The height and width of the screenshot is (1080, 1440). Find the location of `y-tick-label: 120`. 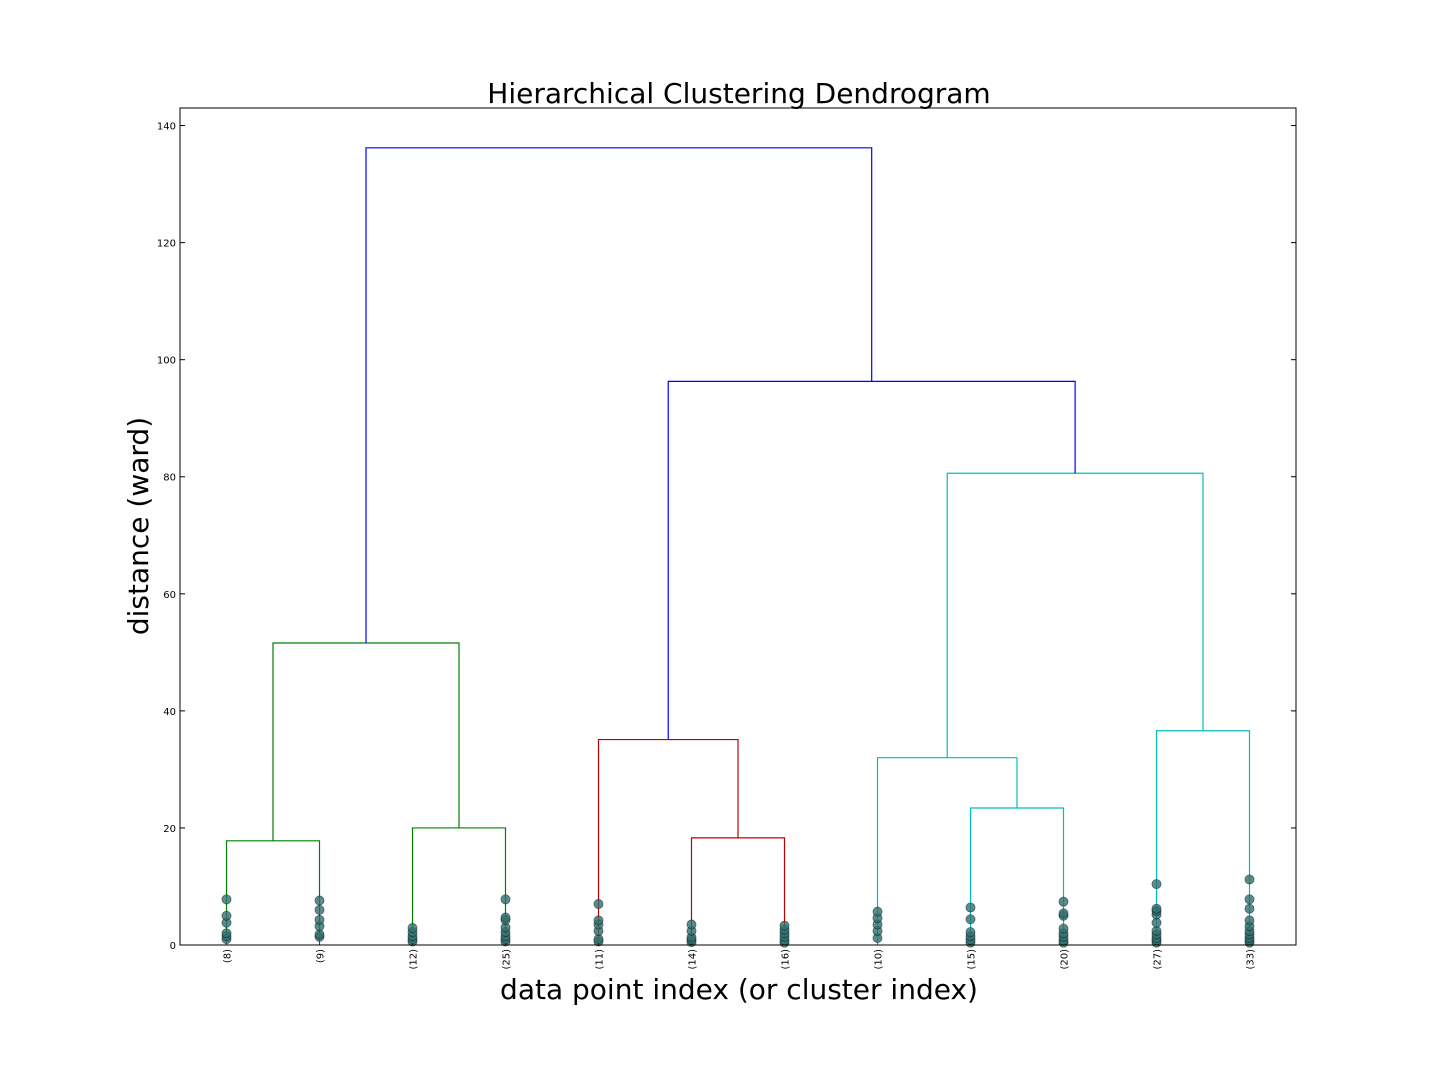

y-tick-label: 120 is located at coordinates (166, 244).